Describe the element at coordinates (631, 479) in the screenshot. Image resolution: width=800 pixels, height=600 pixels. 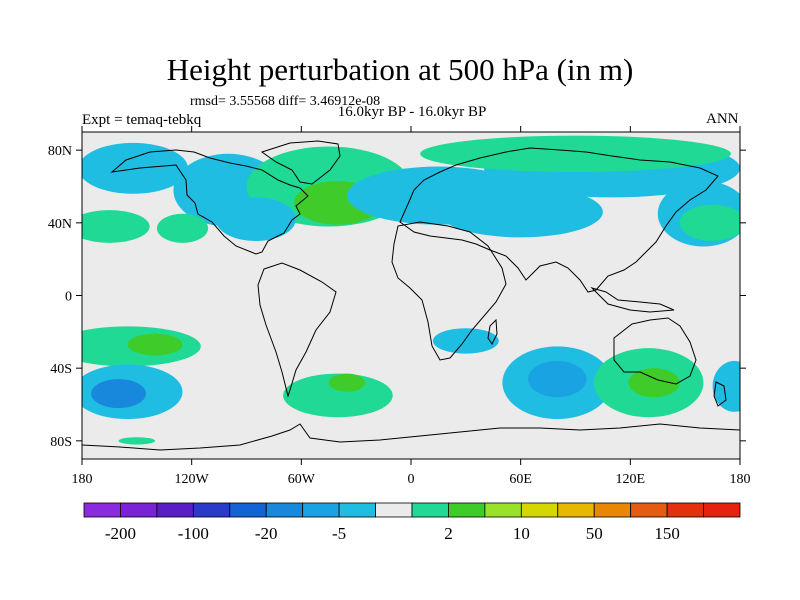
I see `x-tick-label-5: 120E` at that location.